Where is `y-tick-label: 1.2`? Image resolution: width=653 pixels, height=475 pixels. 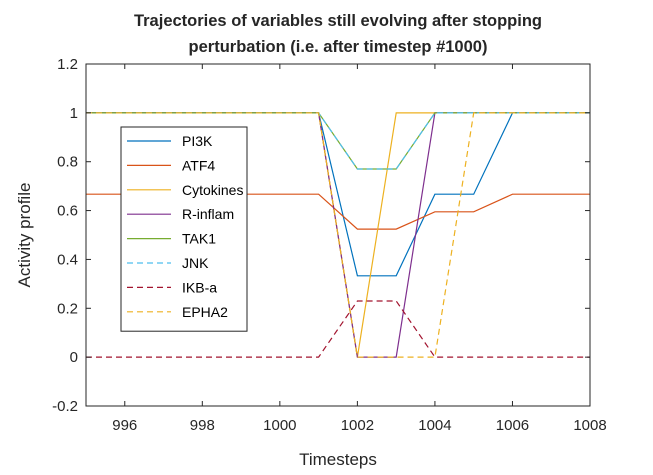 y-tick-label: 1.2 is located at coordinates (67, 64).